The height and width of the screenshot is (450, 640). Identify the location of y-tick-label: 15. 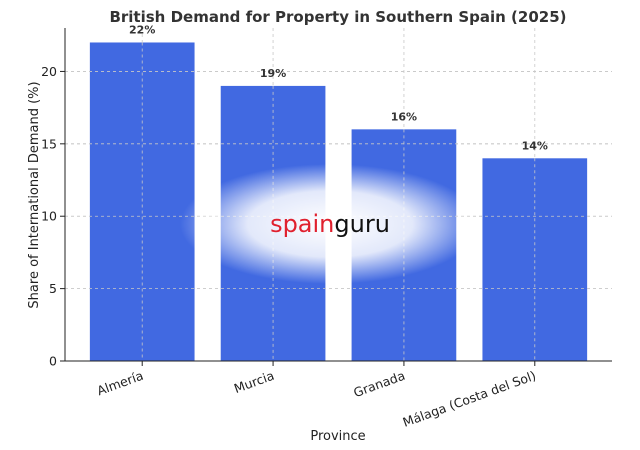
(49, 143).